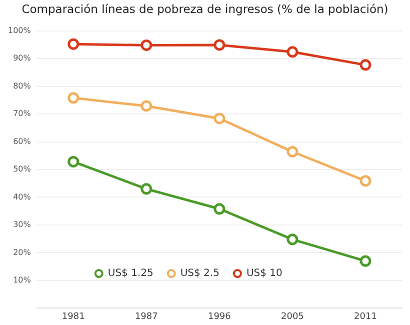  Describe the element at coordinates (22, 252) in the screenshot. I see `y-tick-label: 20%` at that location.